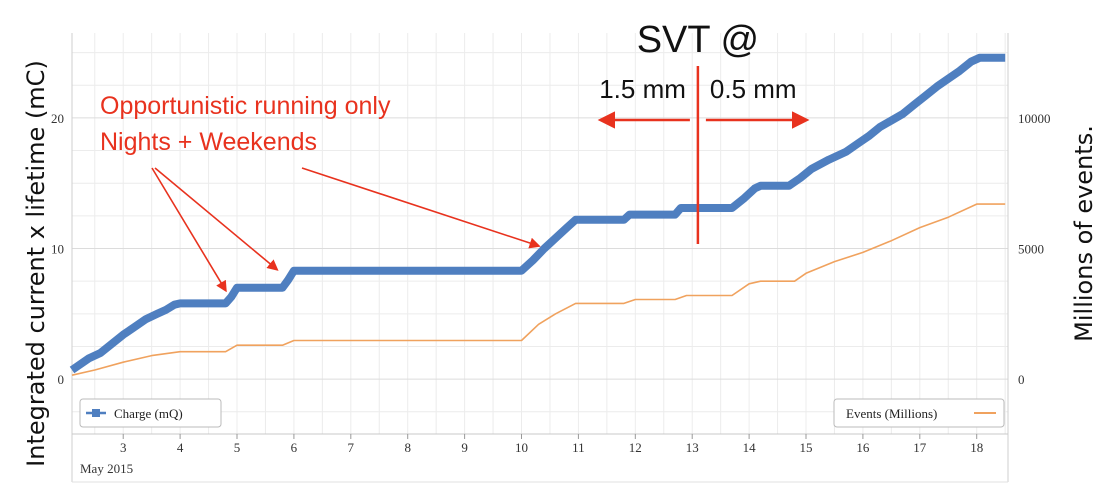 The image size is (1104, 492). I want to click on legend-box-charge, so click(150, 413).